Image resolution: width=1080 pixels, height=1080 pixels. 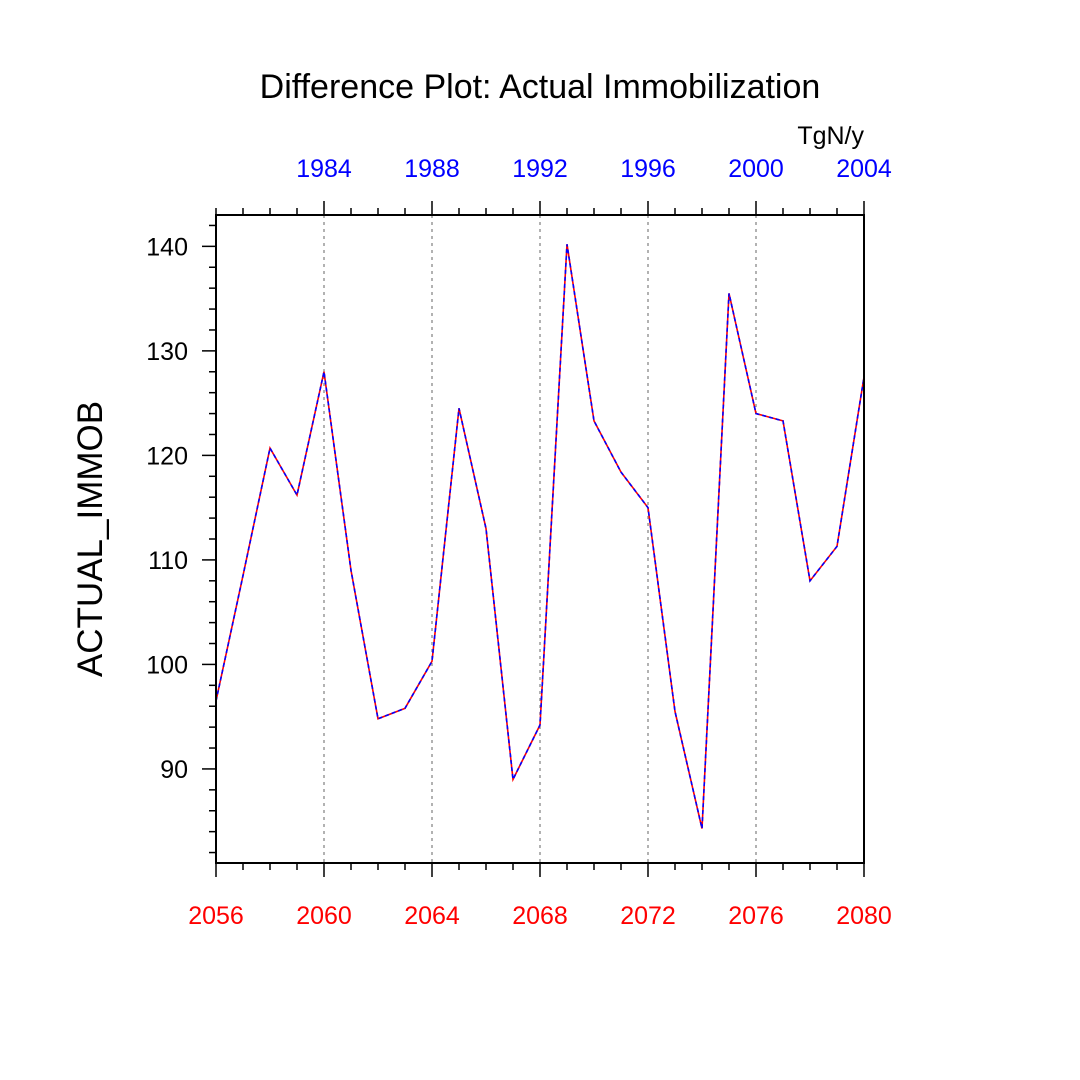 I want to click on bottom-tick-label: 2076, so click(x=756, y=916).